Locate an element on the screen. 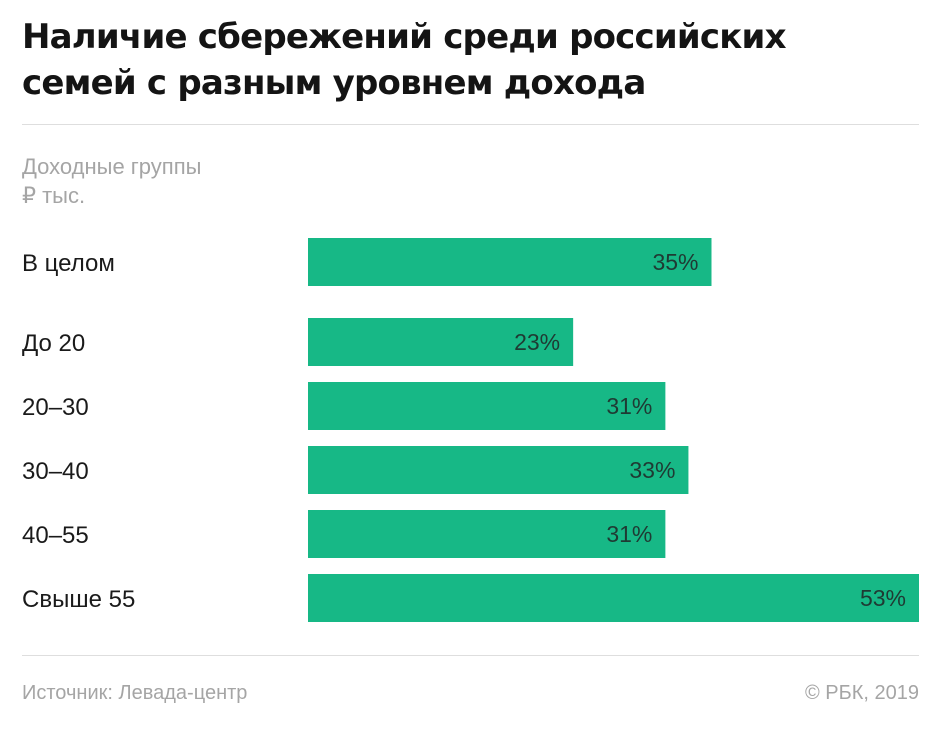 The height and width of the screenshot is (736, 945). bar-row: 40–55 31% is located at coordinates (344, 534).